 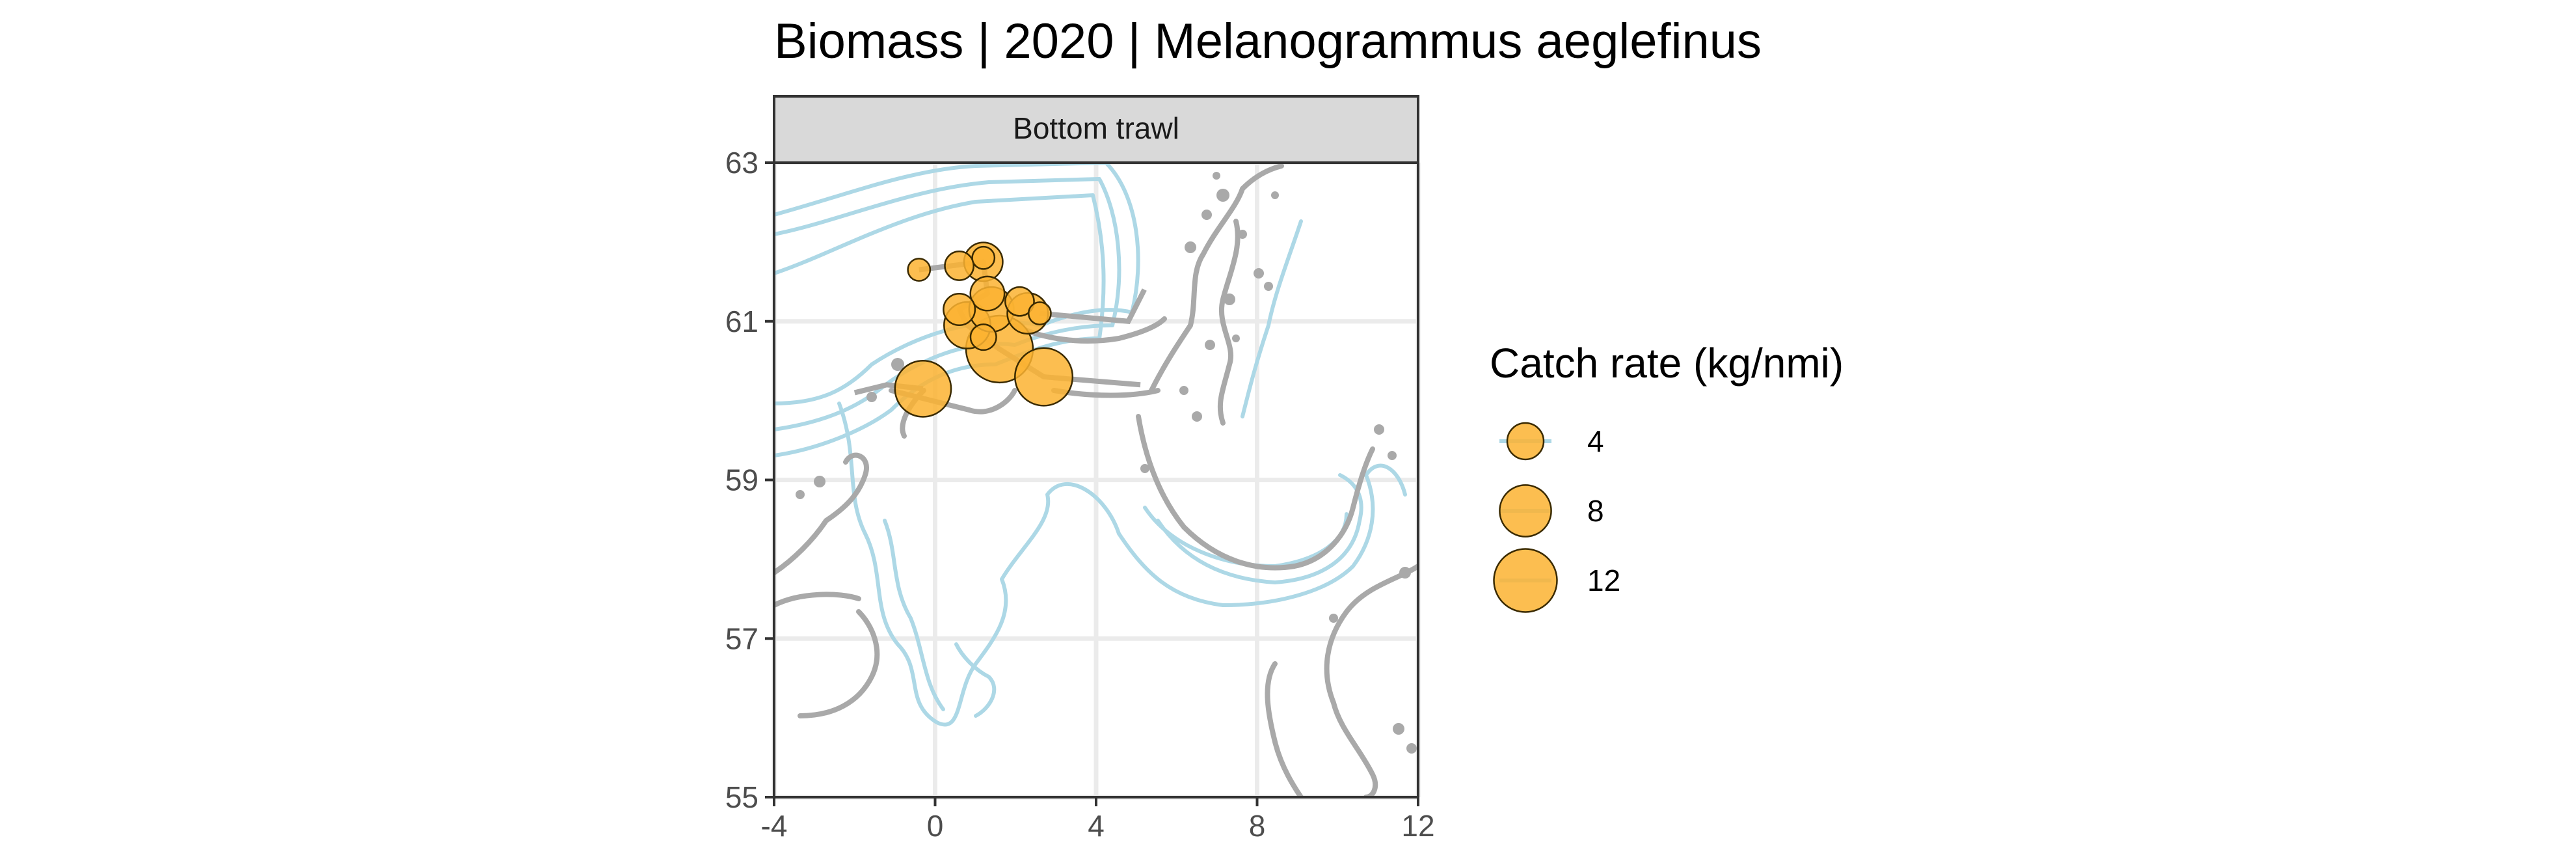 What do you see at coordinates (1603, 580) in the screenshot?
I see `legend-label: 12` at bounding box center [1603, 580].